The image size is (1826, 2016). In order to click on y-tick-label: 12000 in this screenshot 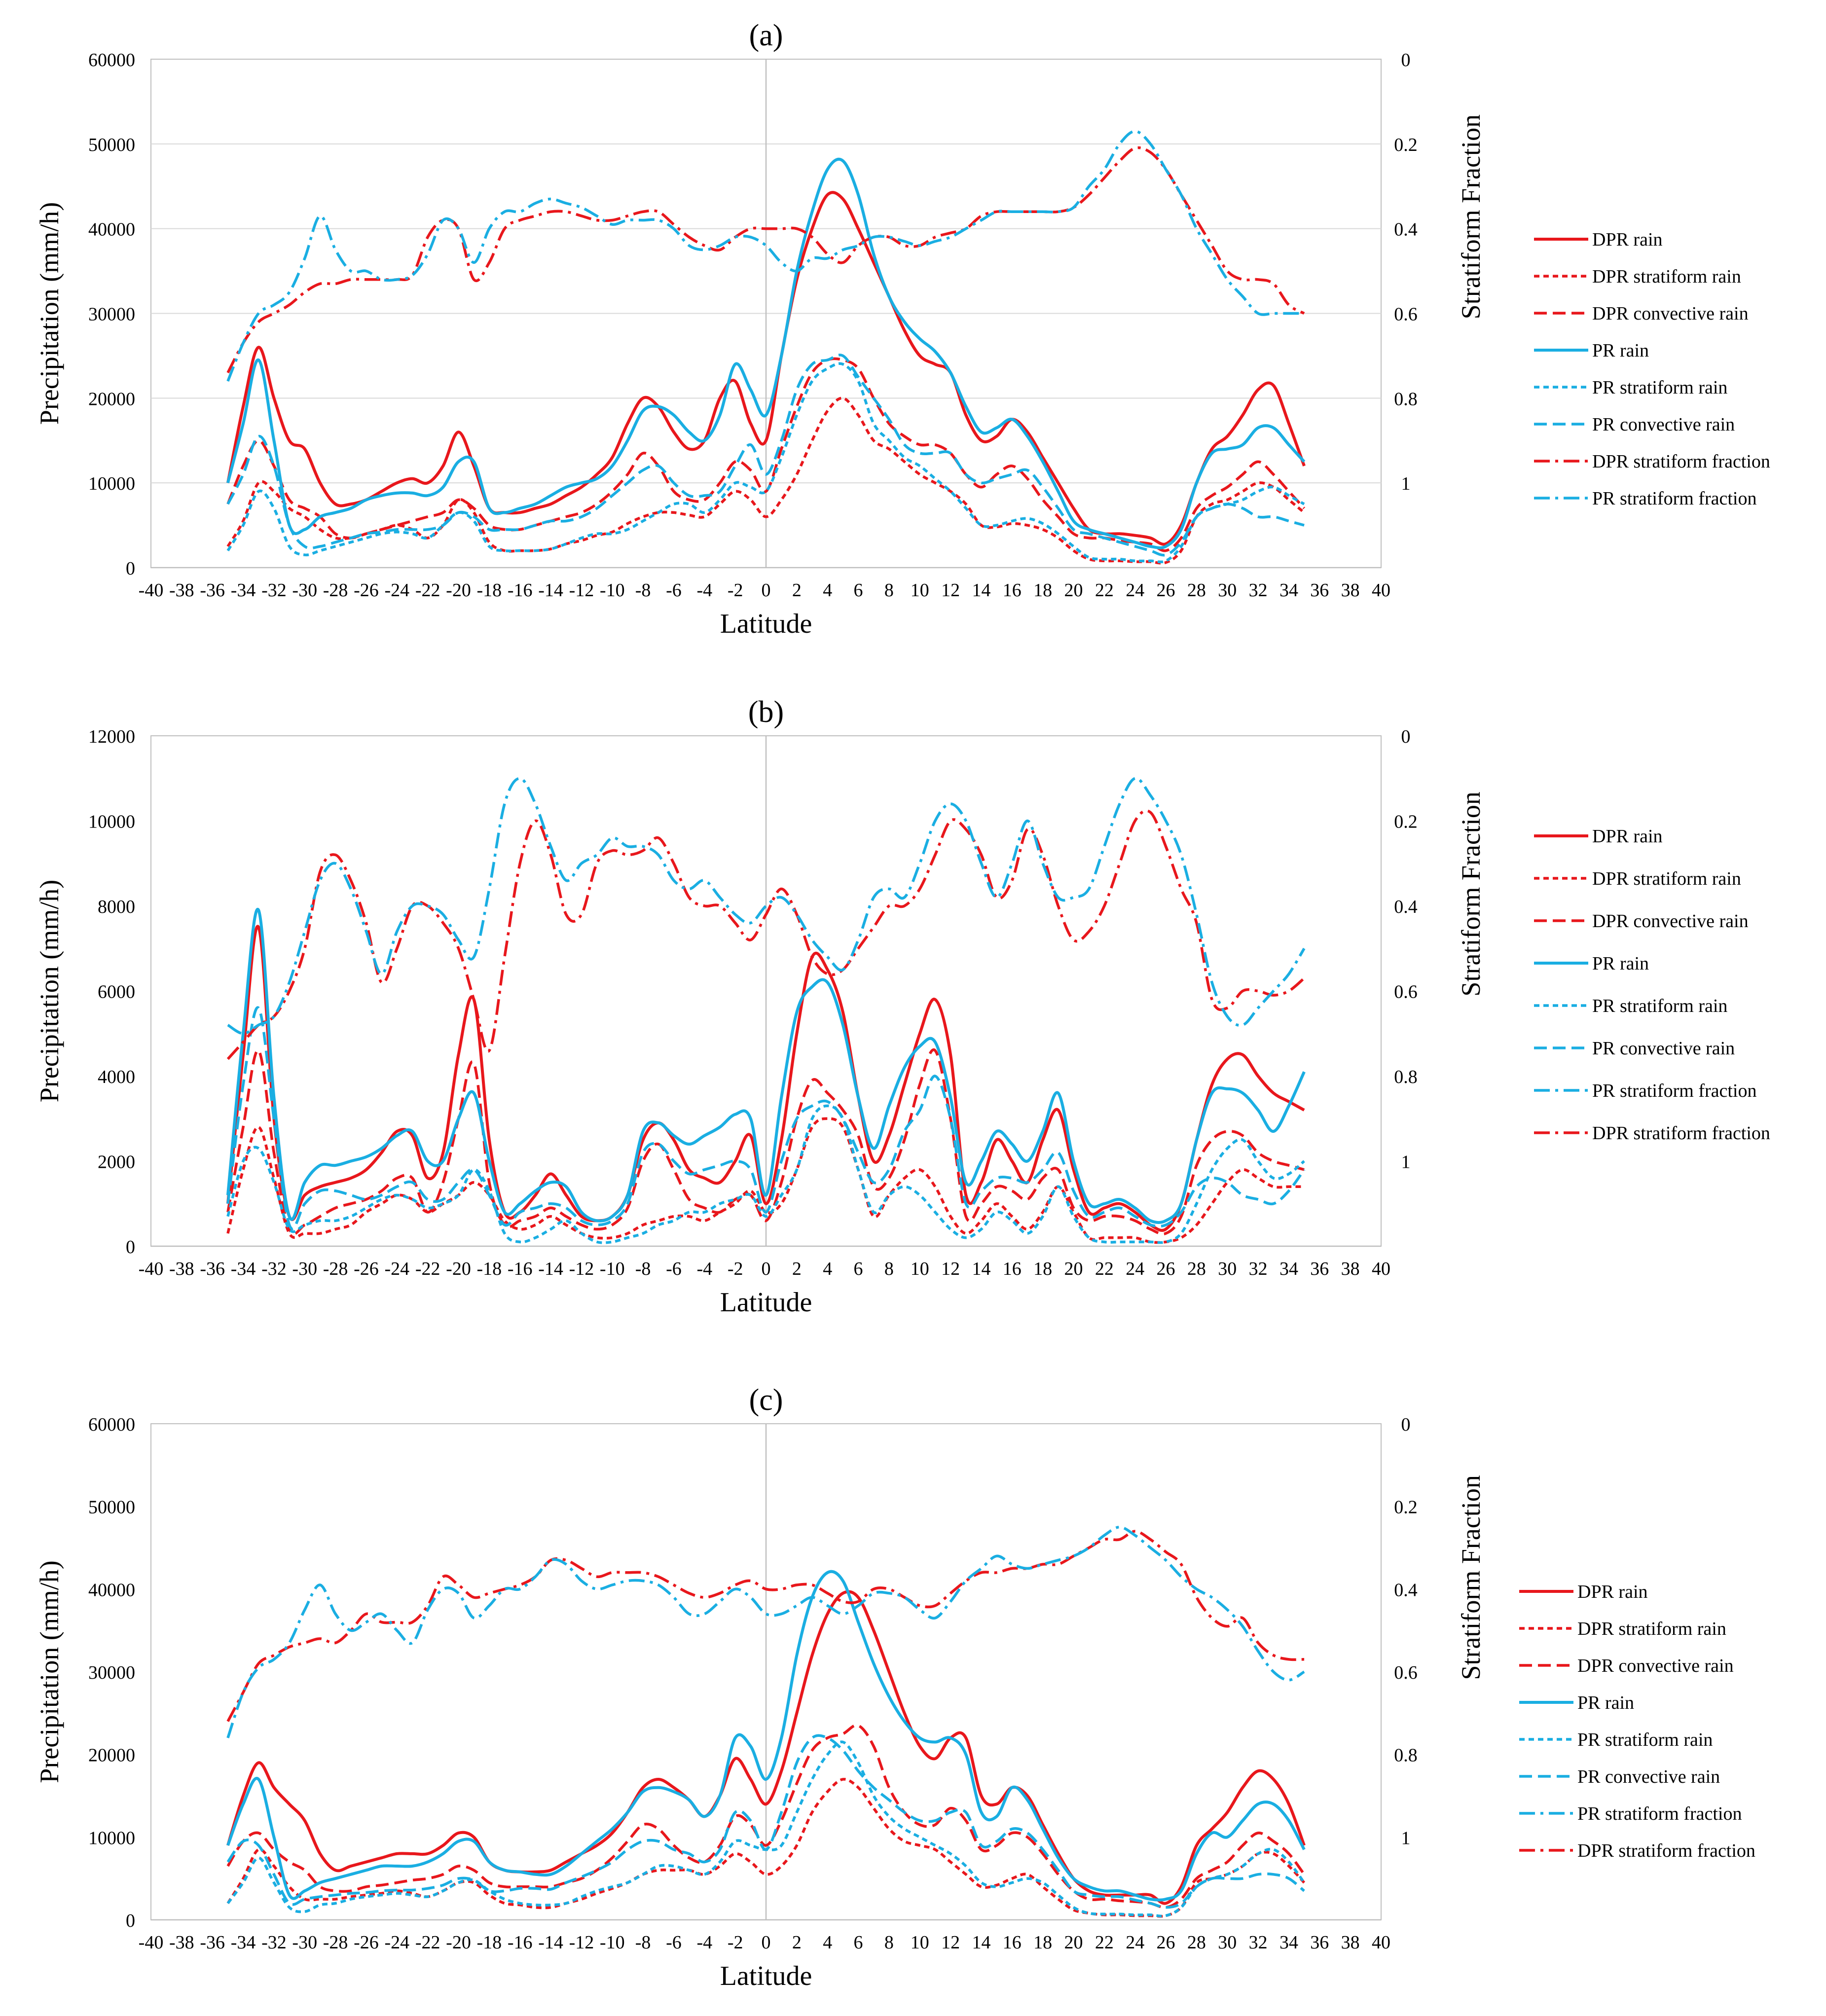, I will do `click(112, 736)`.